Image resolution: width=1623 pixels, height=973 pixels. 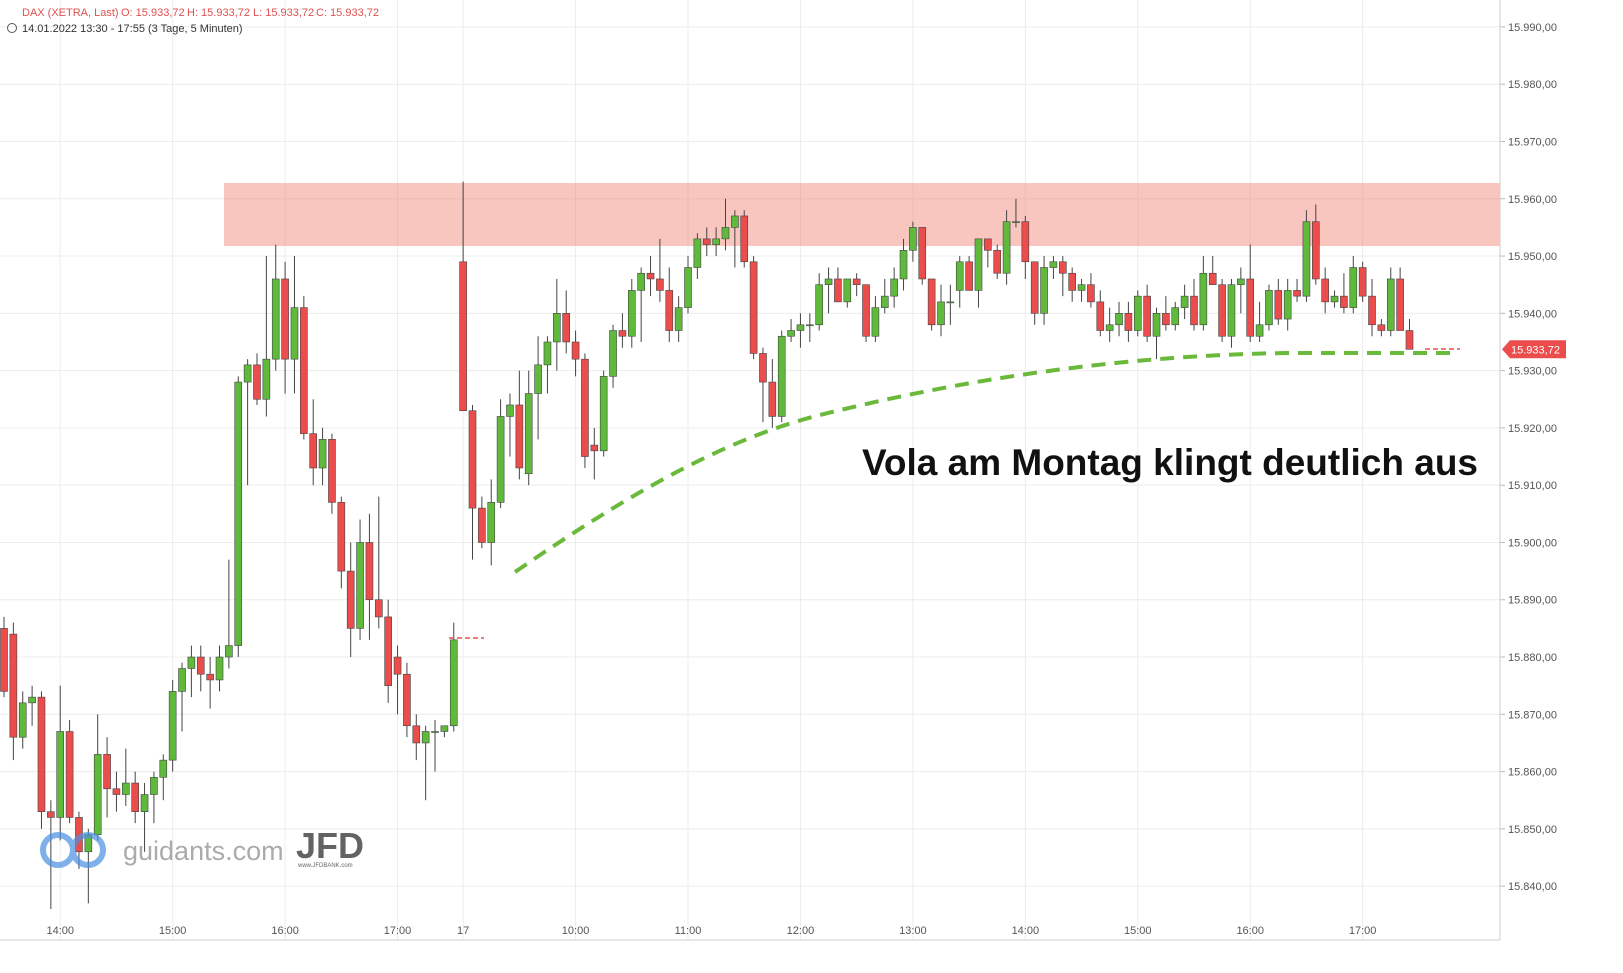 I want to click on x-tick-label: 11:00, so click(x=688, y=931).